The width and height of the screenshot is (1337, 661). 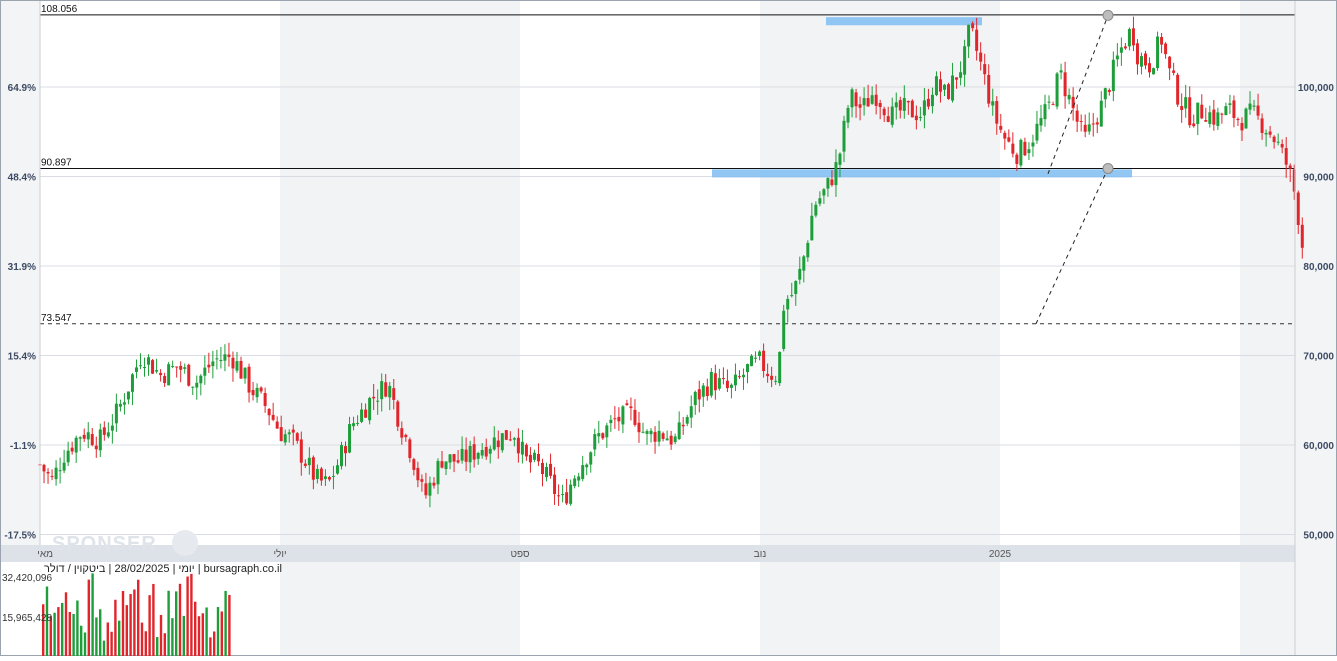 What do you see at coordinates (279, 554) in the screenshot?
I see `date-axis-label: יולי` at bounding box center [279, 554].